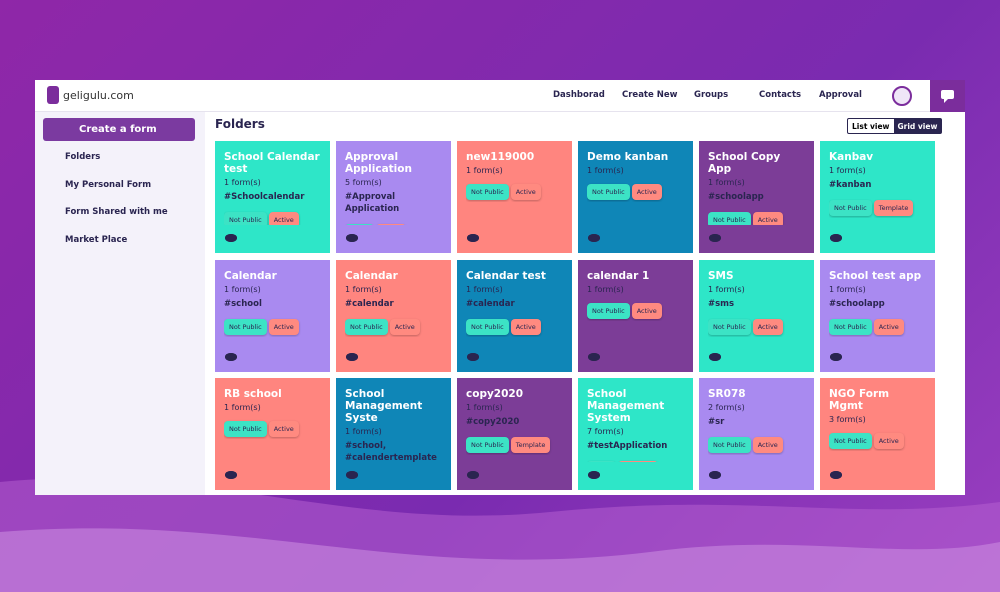 The height and width of the screenshot is (592, 1000). I want to click on chat-icon, so click(947, 96).